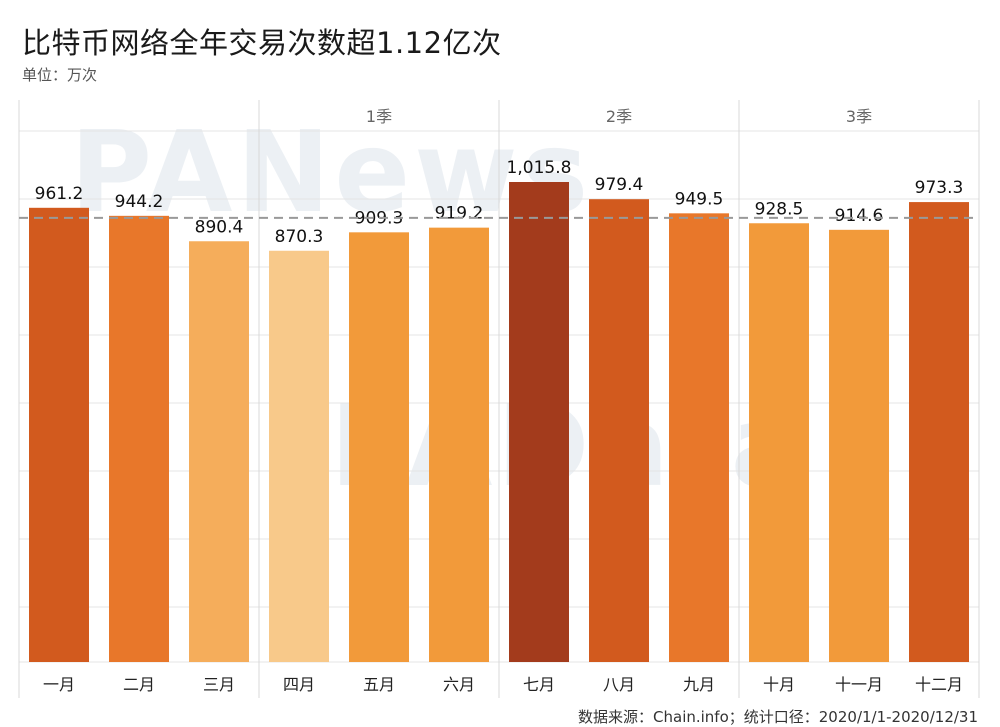  Describe the element at coordinates (779, 684) in the screenshot. I see `x-tick-label: 十月` at that location.